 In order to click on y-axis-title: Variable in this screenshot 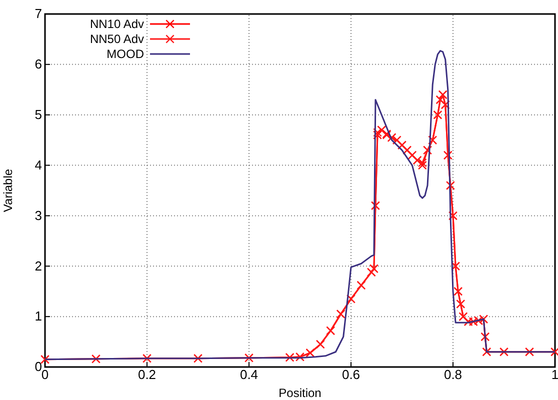, I will do `click(8, 190)`.